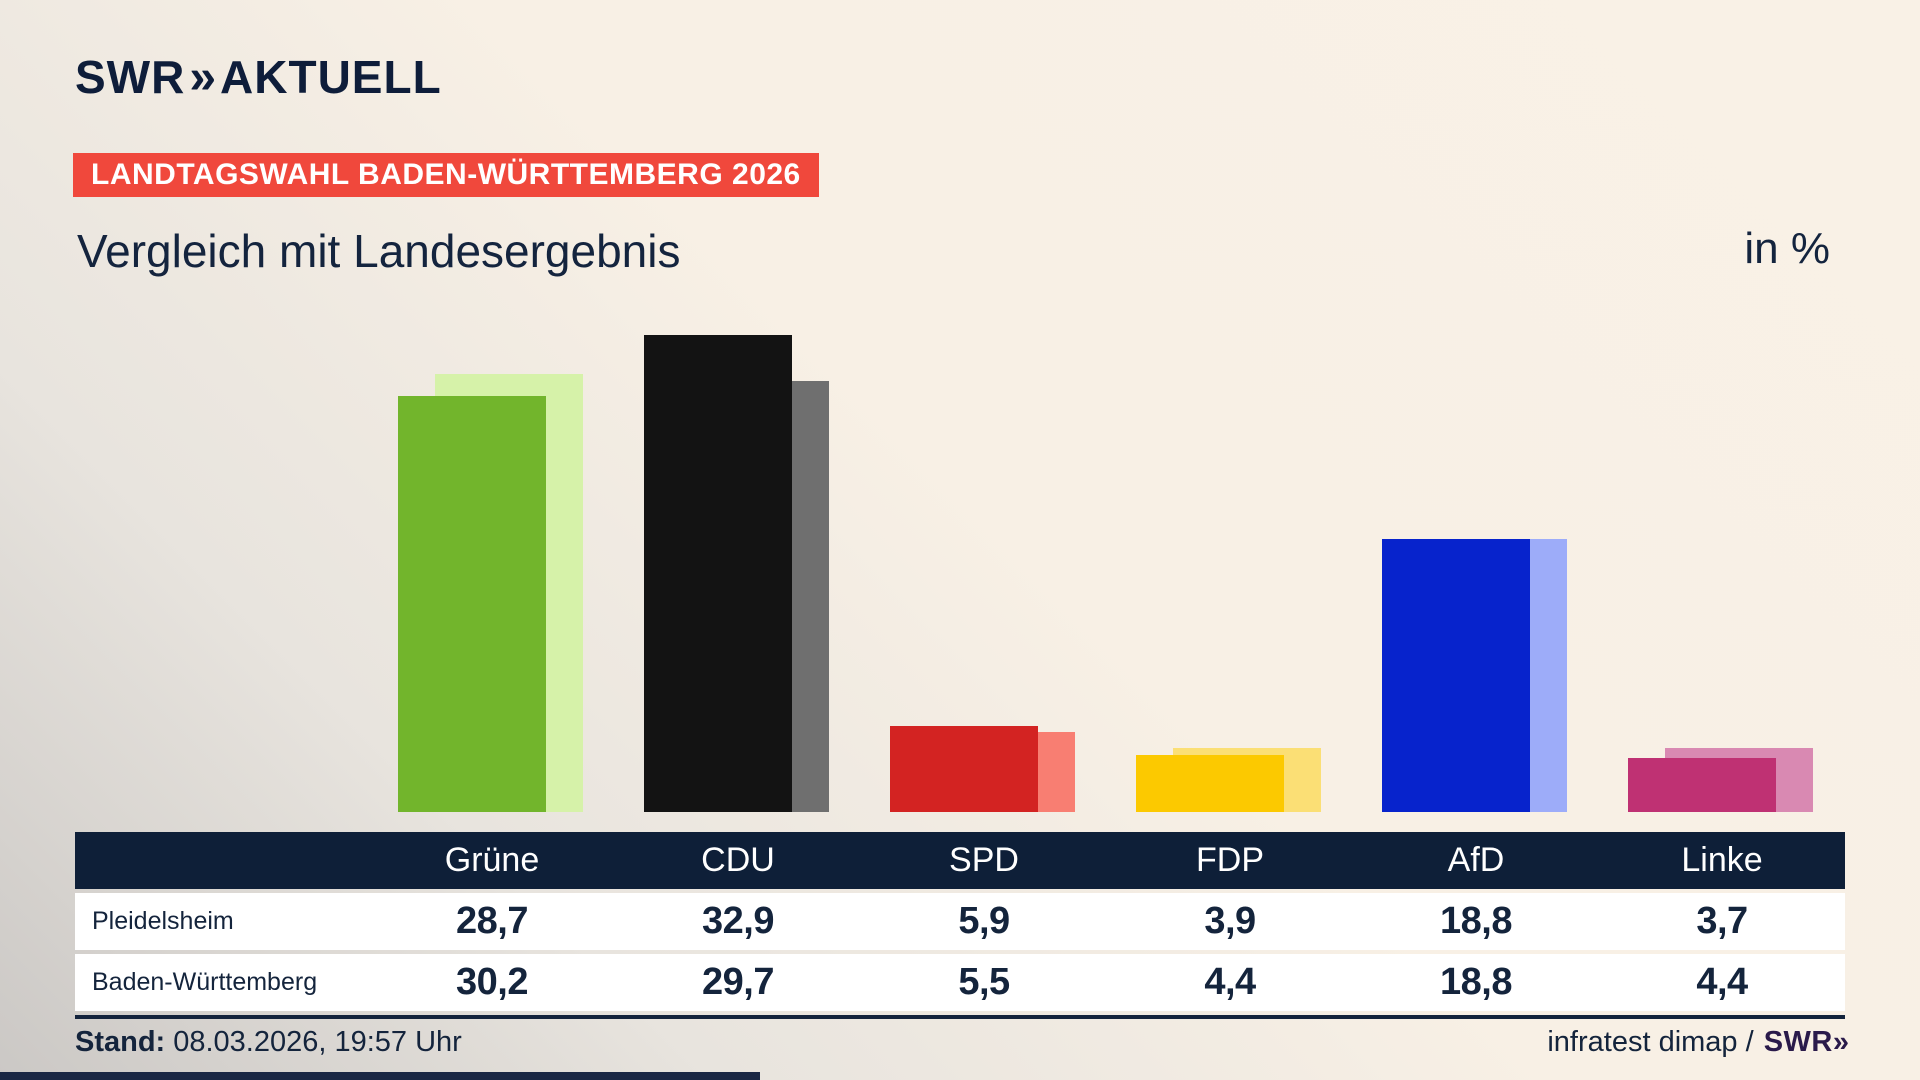 The width and height of the screenshot is (1920, 1080). What do you see at coordinates (1722, 921) in the screenshot?
I see `value-linke-pleidelsheim: 3,7` at bounding box center [1722, 921].